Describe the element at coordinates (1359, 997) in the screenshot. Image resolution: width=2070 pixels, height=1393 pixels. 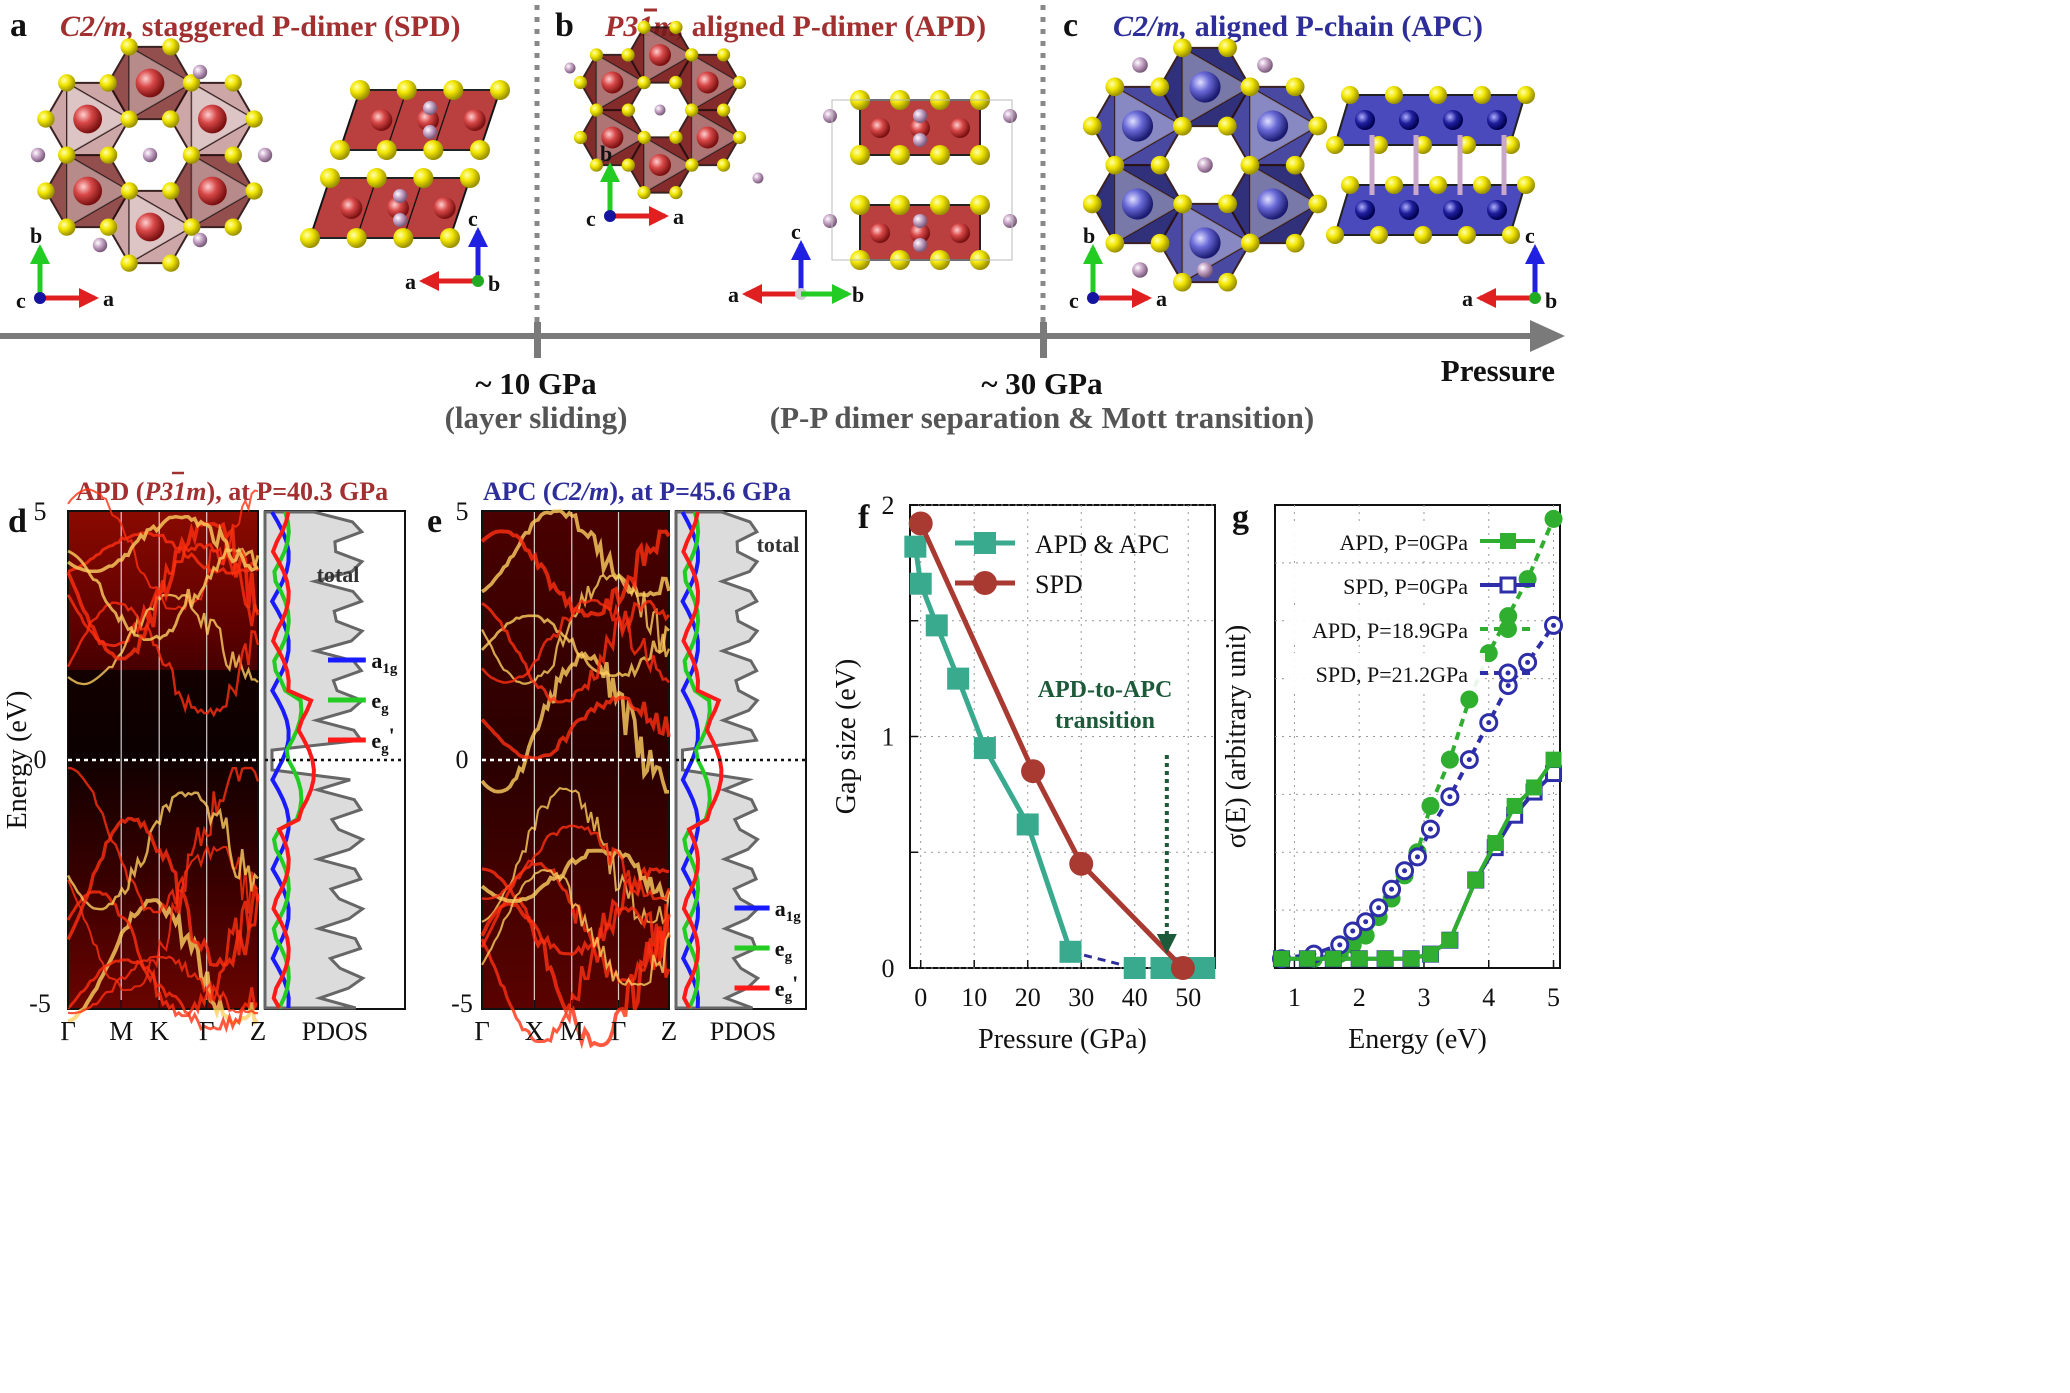
I see `x-tick-label: 2` at that location.